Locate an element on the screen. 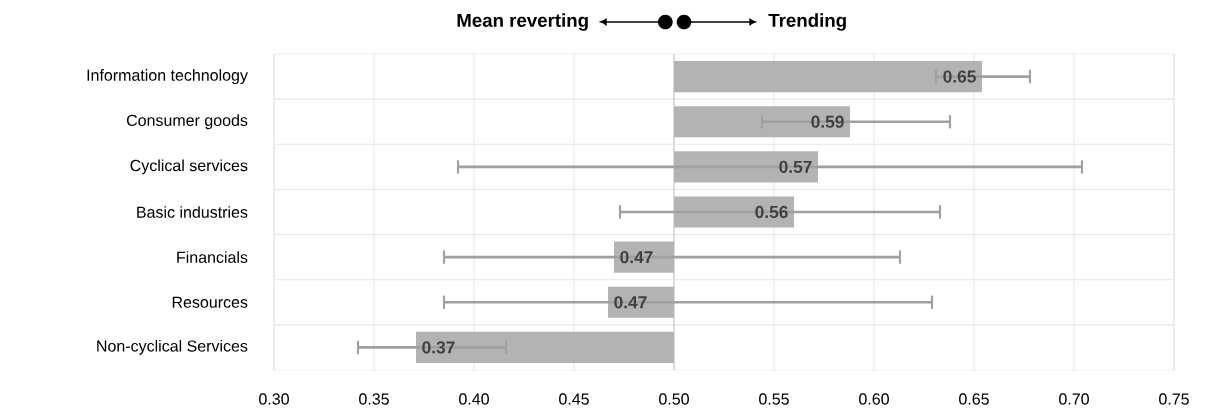 This screenshot has width=1205, height=416. x-tick-label: 0.35 is located at coordinates (374, 399).